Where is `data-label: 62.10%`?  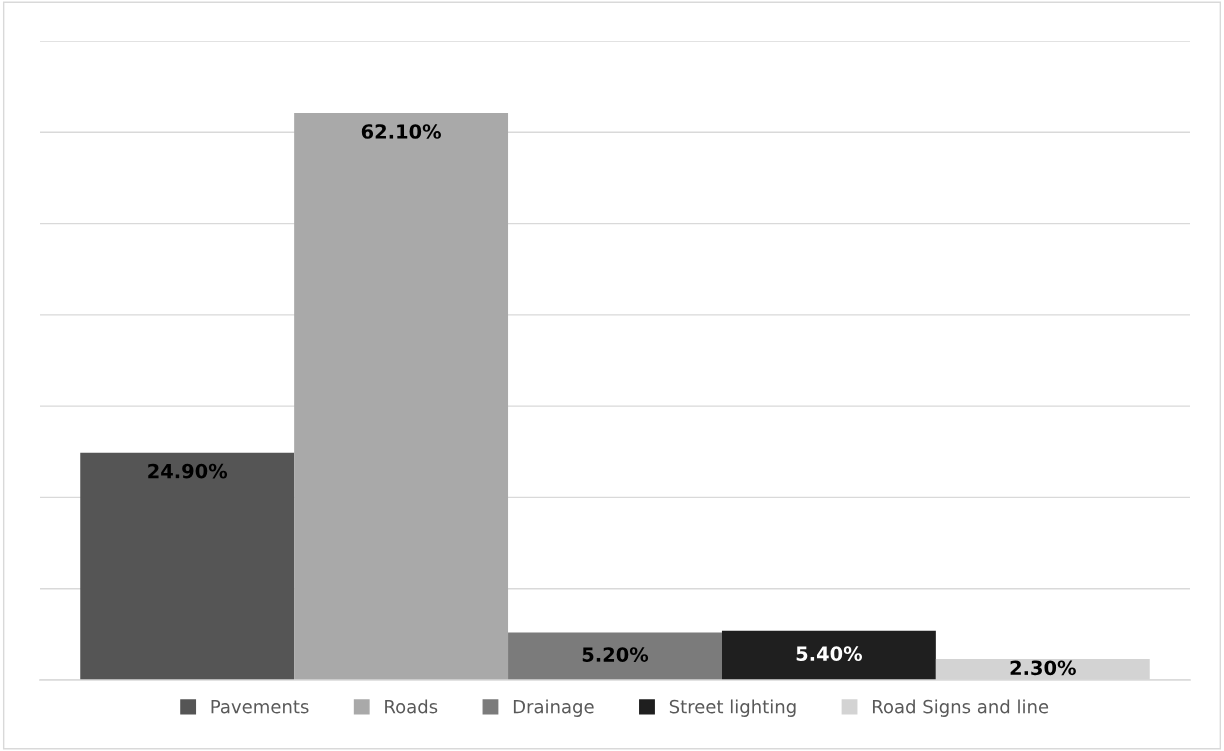
data-label: 62.10% is located at coordinates (401, 131).